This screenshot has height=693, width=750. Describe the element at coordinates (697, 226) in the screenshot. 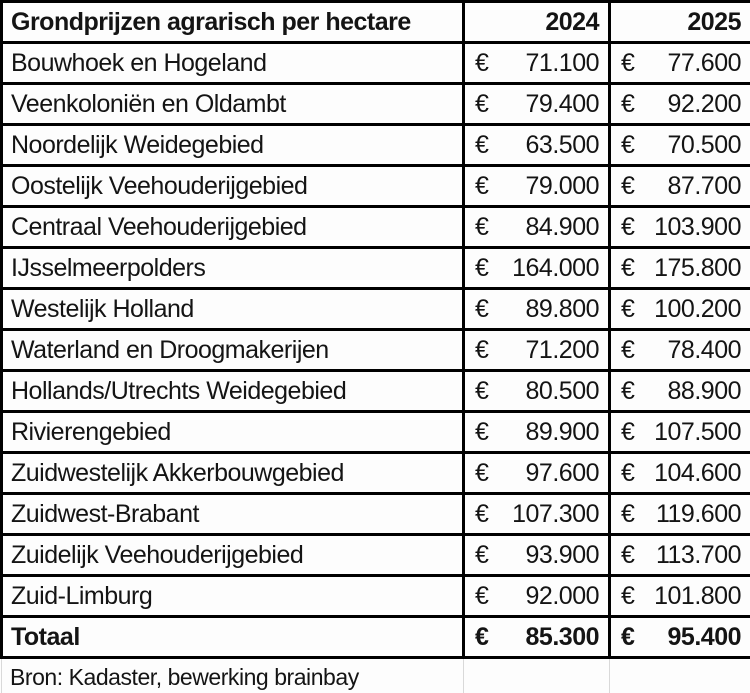

I see `amount: 103.900` at that location.